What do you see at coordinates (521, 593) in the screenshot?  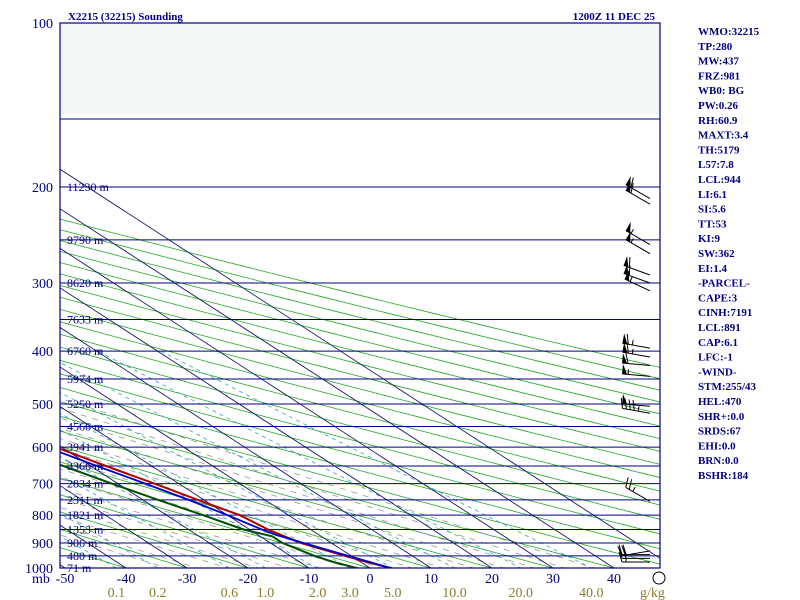 I see `mixing-ratio-tick-label: 20.0` at bounding box center [521, 593].